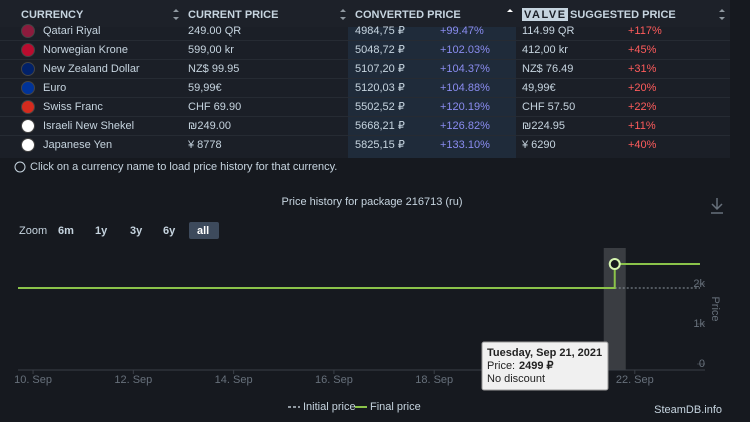 The image size is (750, 422). I want to click on header: SUGGESTED PRICE, so click(623, 15).